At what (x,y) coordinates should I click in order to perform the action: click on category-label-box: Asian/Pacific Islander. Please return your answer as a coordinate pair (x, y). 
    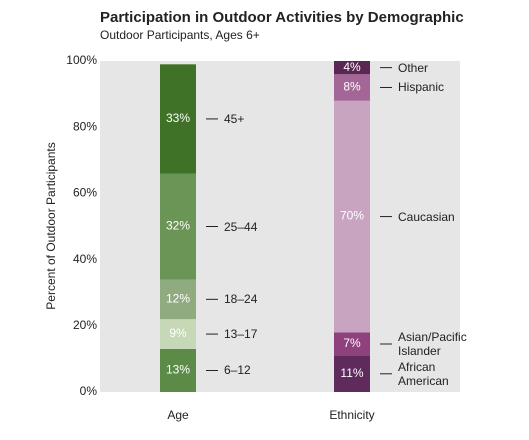
    Looking at the image, I should click on (432, 344).